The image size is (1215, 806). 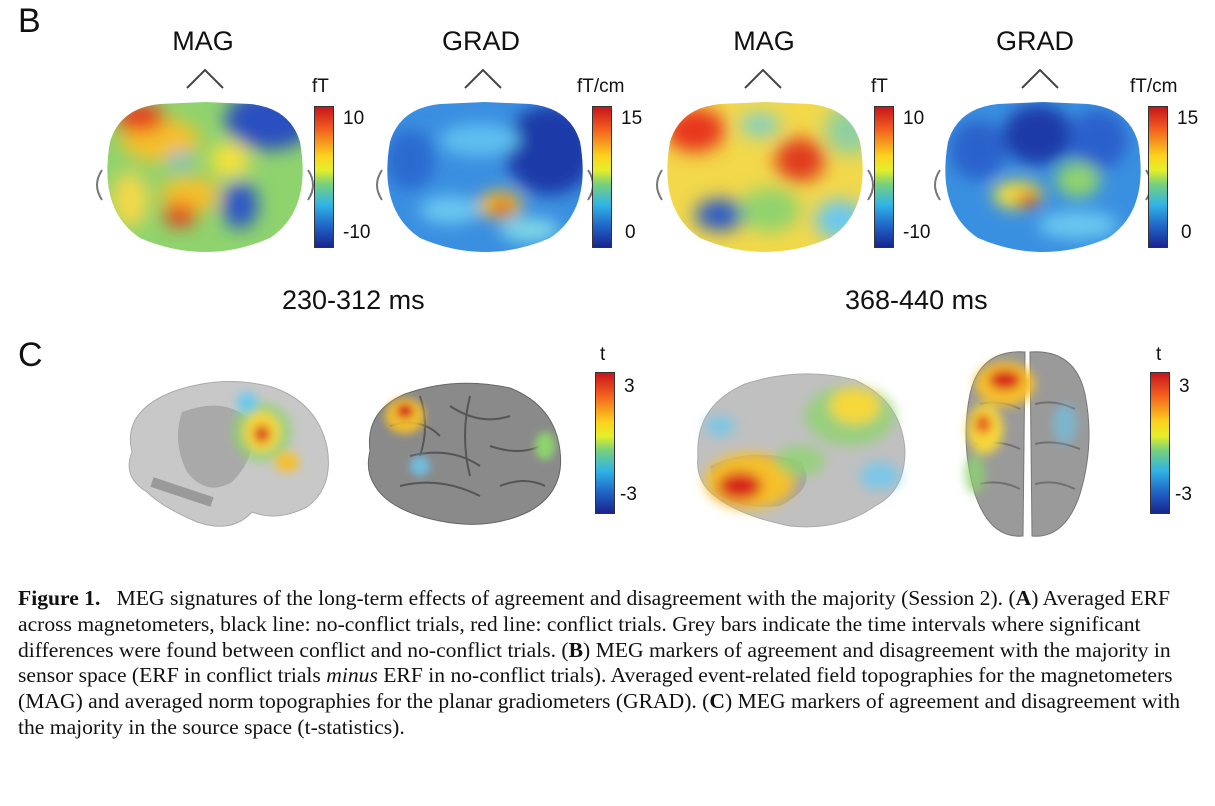 I want to click on brain-surface-folded-lateral, so click(x=464, y=453).